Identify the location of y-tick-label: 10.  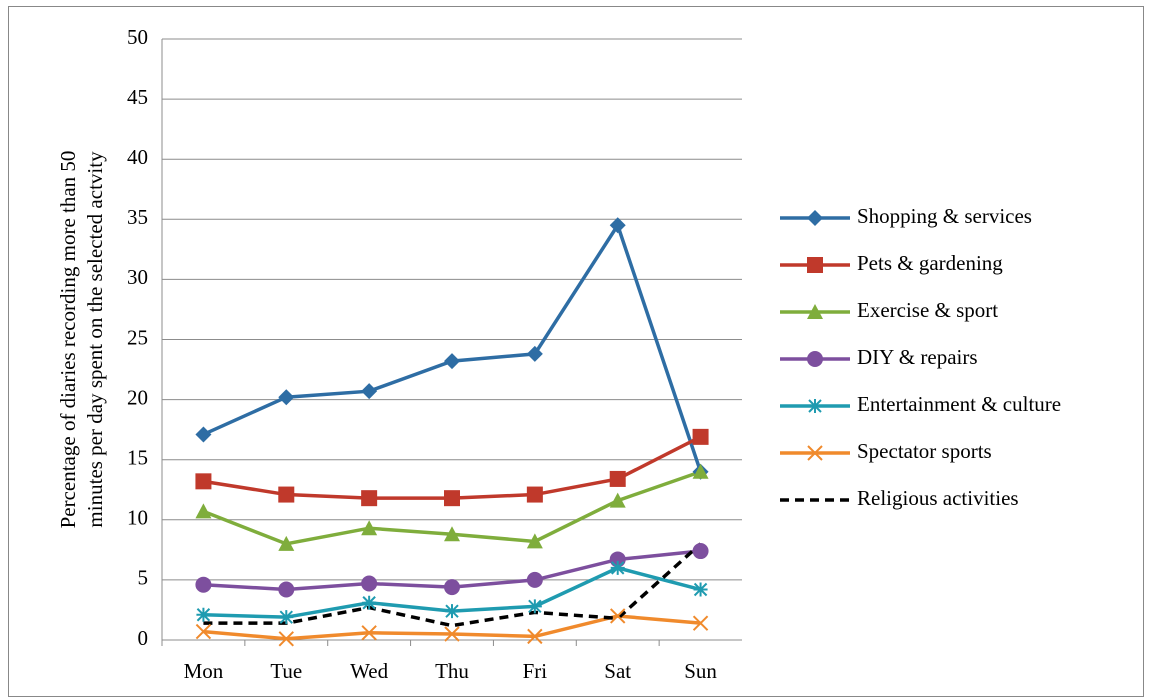
(137, 518).